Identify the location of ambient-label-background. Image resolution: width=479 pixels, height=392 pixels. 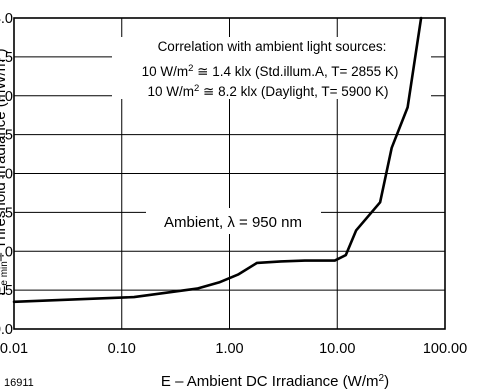
(233, 221).